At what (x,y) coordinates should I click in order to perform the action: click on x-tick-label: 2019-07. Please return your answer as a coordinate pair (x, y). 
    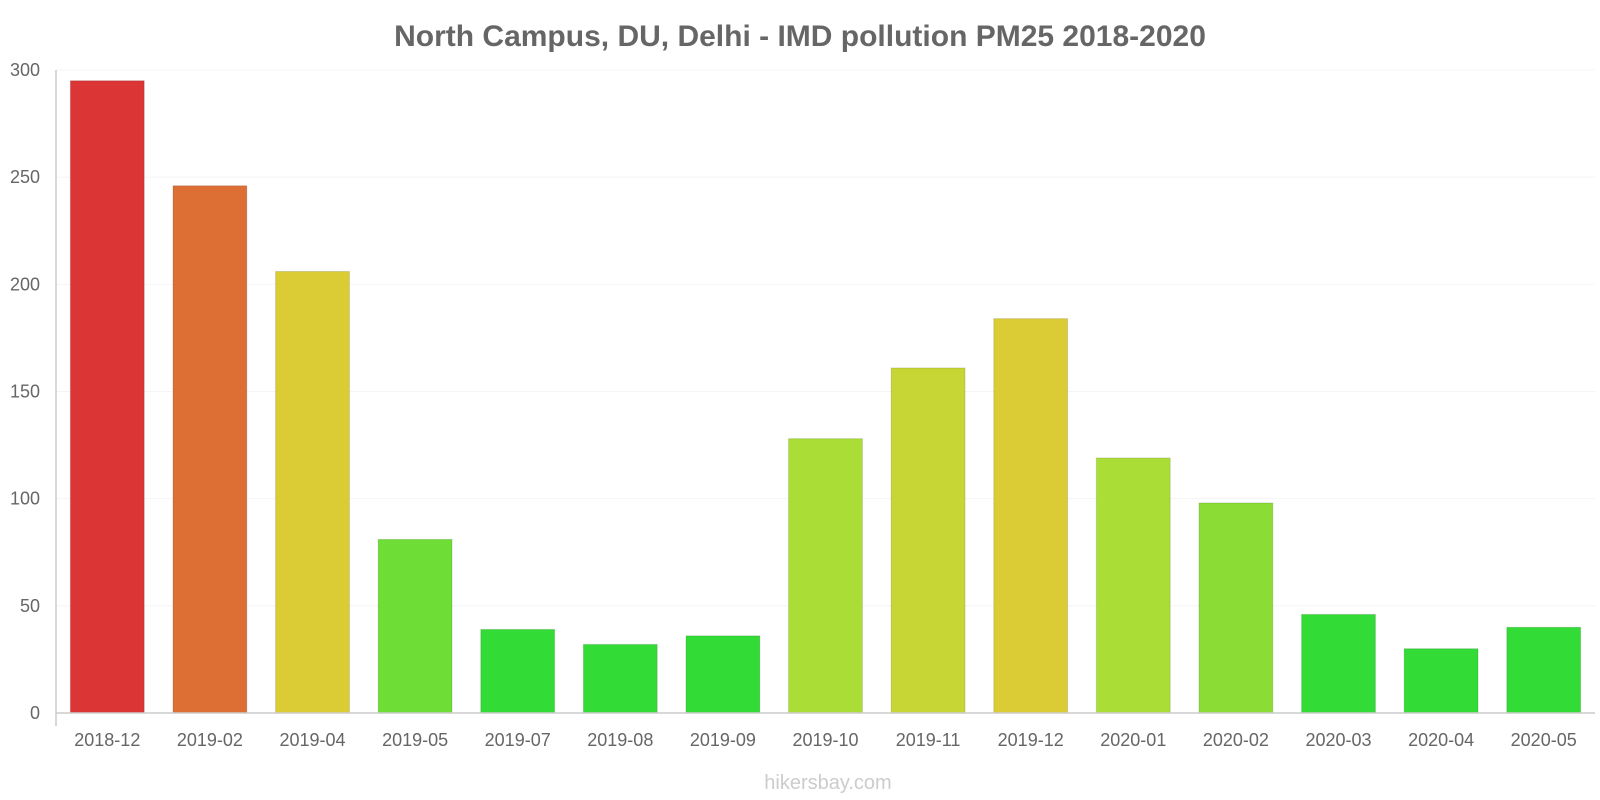
    Looking at the image, I should click on (518, 740).